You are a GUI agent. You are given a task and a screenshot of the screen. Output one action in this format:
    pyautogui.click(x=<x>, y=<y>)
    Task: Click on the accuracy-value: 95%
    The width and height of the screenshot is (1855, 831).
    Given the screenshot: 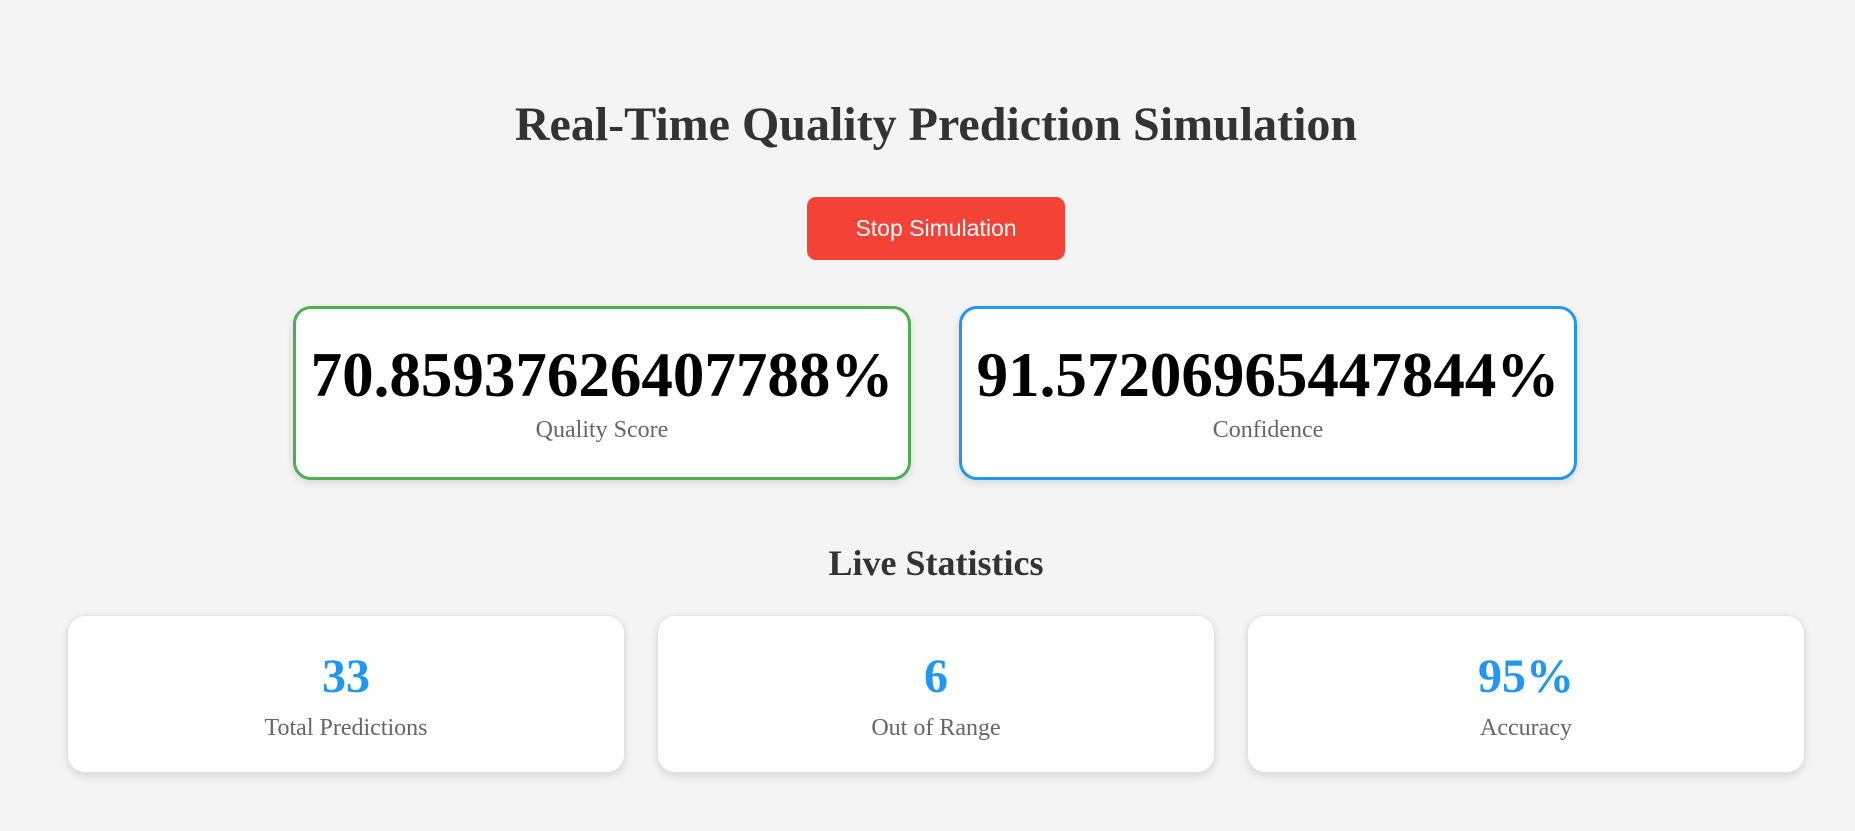 What is the action you would take?
    pyautogui.click(x=1526, y=676)
    